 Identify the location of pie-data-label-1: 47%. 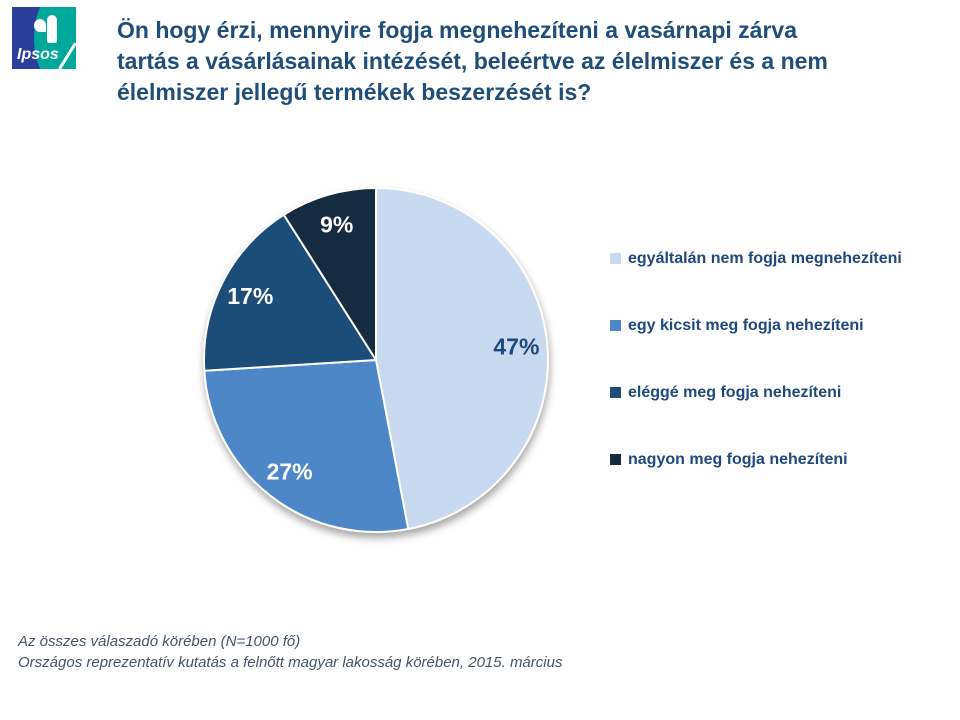
(516, 347).